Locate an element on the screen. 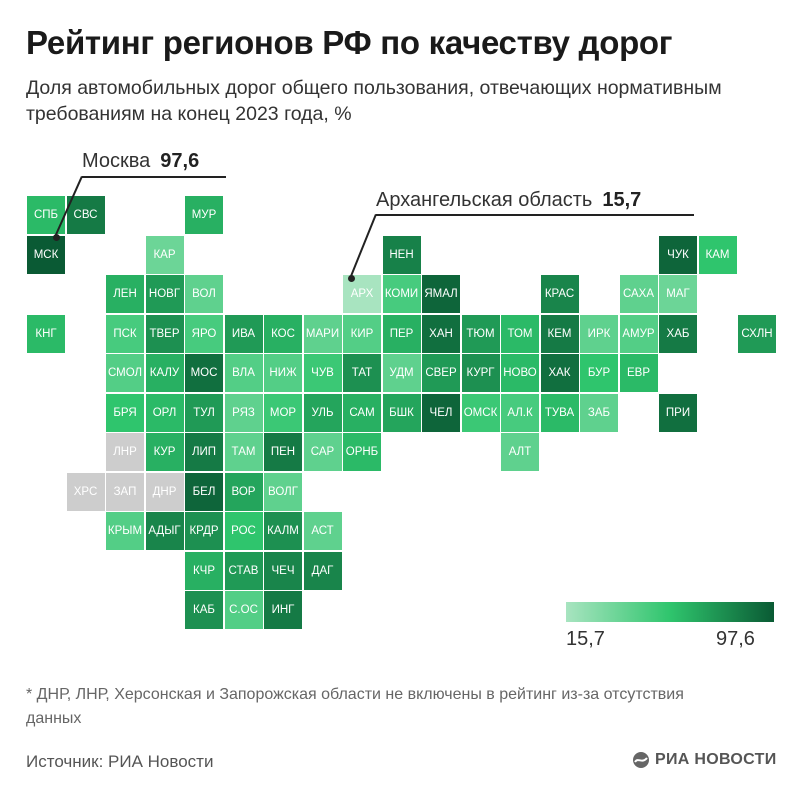  callout-moscow: Москва 97,6 is located at coordinates (140, 161).